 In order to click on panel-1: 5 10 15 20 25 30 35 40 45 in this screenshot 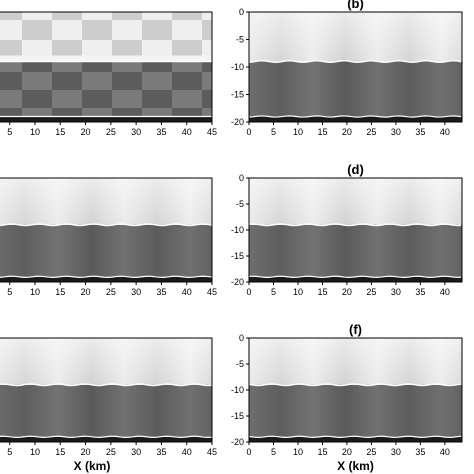, I will do `click(108, 74)`.